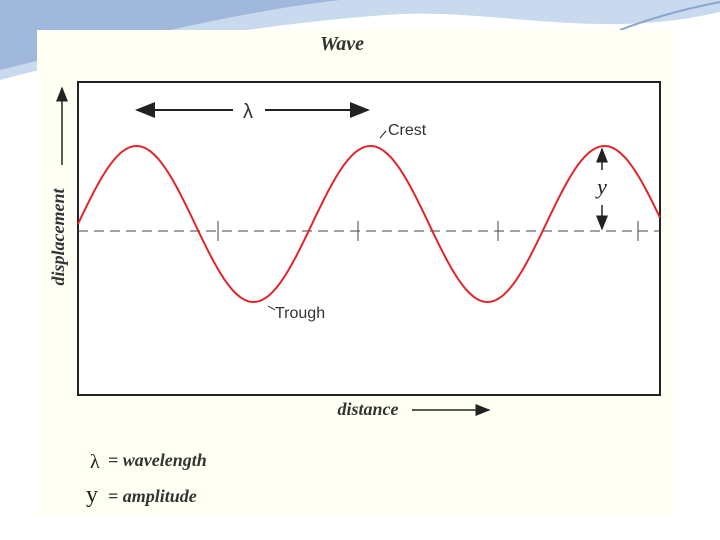 The width and height of the screenshot is (720, 540). What do you see at coordinates (152, 496) in the screenshot?
I see `legend-text: = amplitude` at bounding box center [152, 496].